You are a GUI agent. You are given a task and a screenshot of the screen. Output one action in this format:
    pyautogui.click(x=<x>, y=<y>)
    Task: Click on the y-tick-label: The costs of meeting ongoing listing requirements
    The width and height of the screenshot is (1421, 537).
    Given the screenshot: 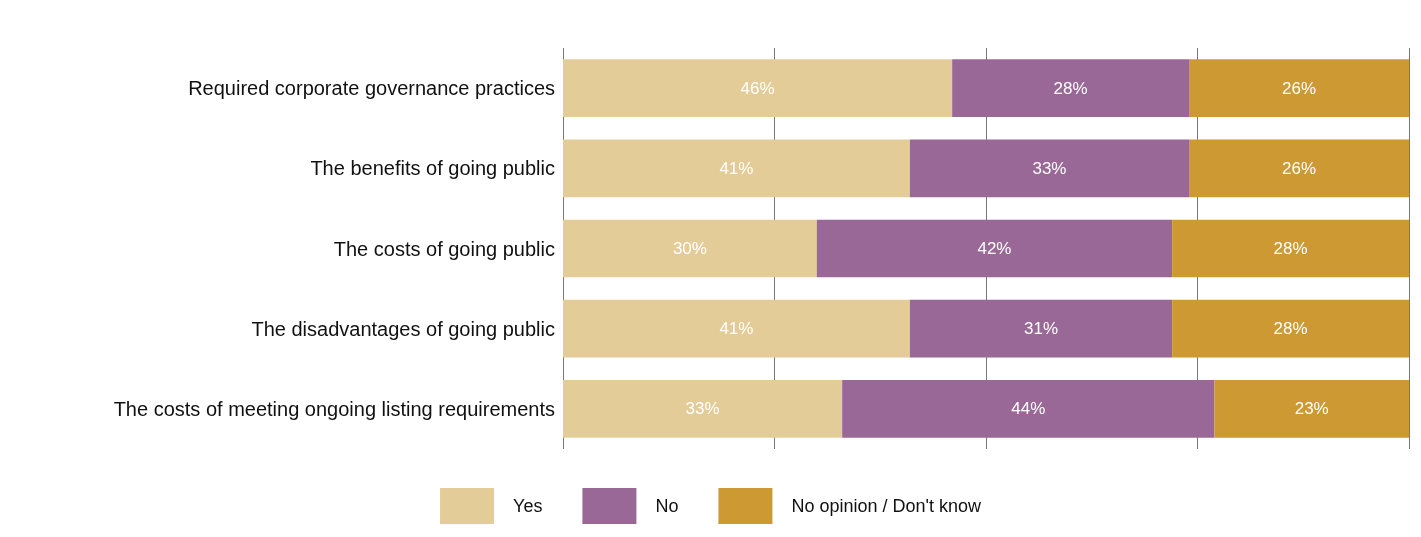 What is the action you would take?
    pyautogui.click(x=334, y=408)
    